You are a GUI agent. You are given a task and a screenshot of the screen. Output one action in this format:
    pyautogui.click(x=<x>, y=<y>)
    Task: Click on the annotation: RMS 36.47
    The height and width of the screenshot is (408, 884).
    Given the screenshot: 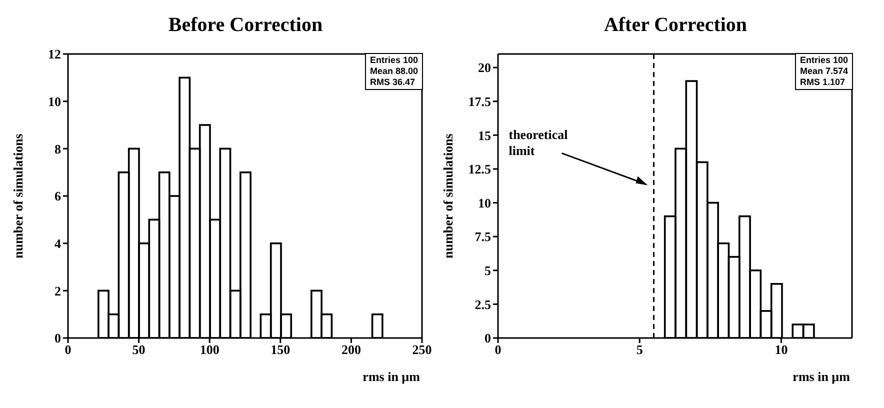 What is the action you would take?
    pyautogui.click(x=393, y=82)
    